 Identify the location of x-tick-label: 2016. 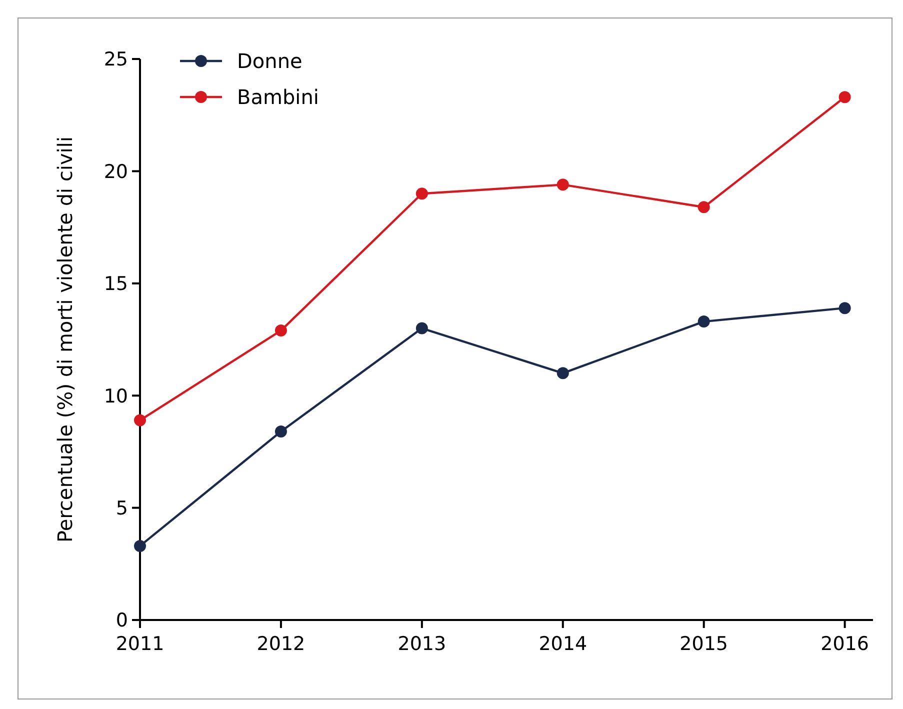
(844, 644).